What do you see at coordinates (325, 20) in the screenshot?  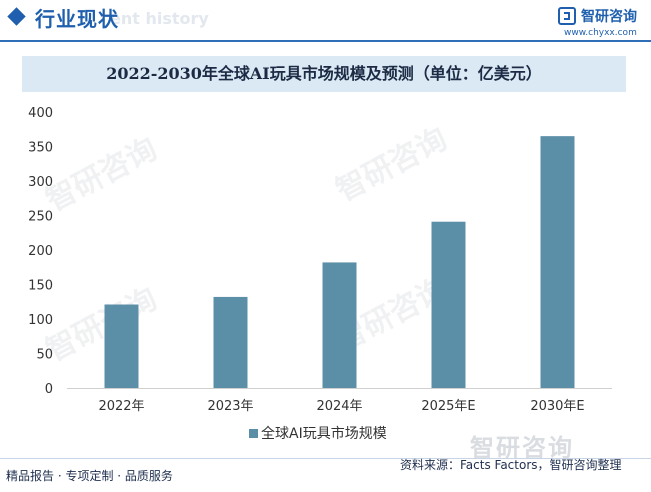 I see `header: ent history 行业现状 智研咨询 www.chyxx.com` at bounding box center [325, 20].